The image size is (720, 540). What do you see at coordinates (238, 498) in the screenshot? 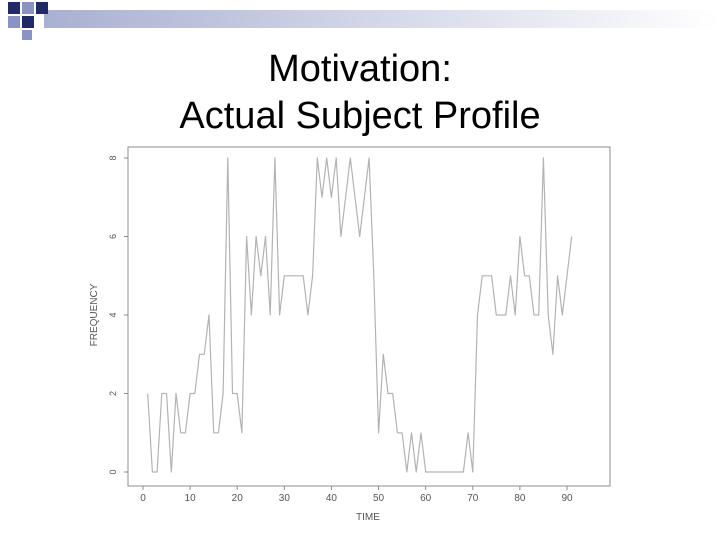
I see `x-tick-label: 20` at bounding box center [238, 498].